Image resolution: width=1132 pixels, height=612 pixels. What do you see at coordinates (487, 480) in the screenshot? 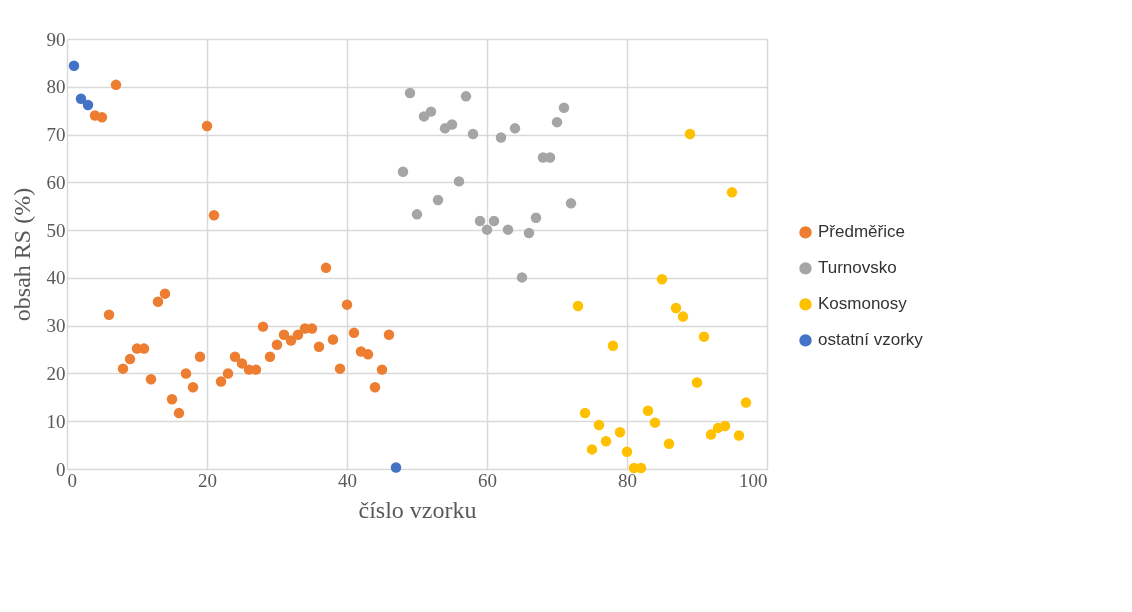
I see `x-tick-label: 60` at bounding box center [487, 480].